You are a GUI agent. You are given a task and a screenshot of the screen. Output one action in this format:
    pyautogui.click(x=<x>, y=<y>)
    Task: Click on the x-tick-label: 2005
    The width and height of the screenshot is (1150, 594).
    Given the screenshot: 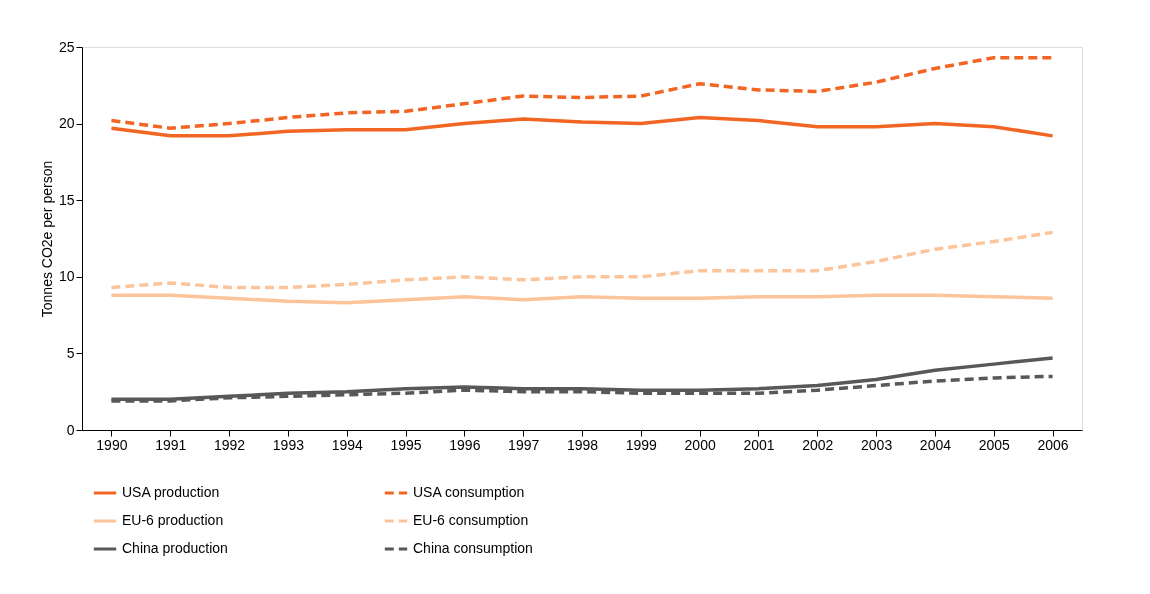 What is the action you would take?
    pyautogui.click(x=994, y=444)
    